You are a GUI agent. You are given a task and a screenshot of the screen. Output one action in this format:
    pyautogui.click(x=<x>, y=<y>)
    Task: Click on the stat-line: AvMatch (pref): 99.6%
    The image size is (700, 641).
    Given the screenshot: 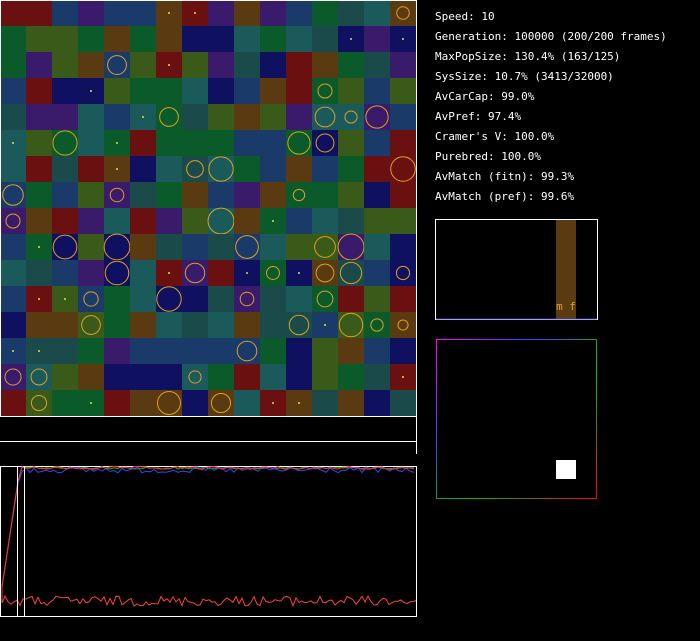 What is the action you would take?
    pyautogui.click(x=504, y=196)
    